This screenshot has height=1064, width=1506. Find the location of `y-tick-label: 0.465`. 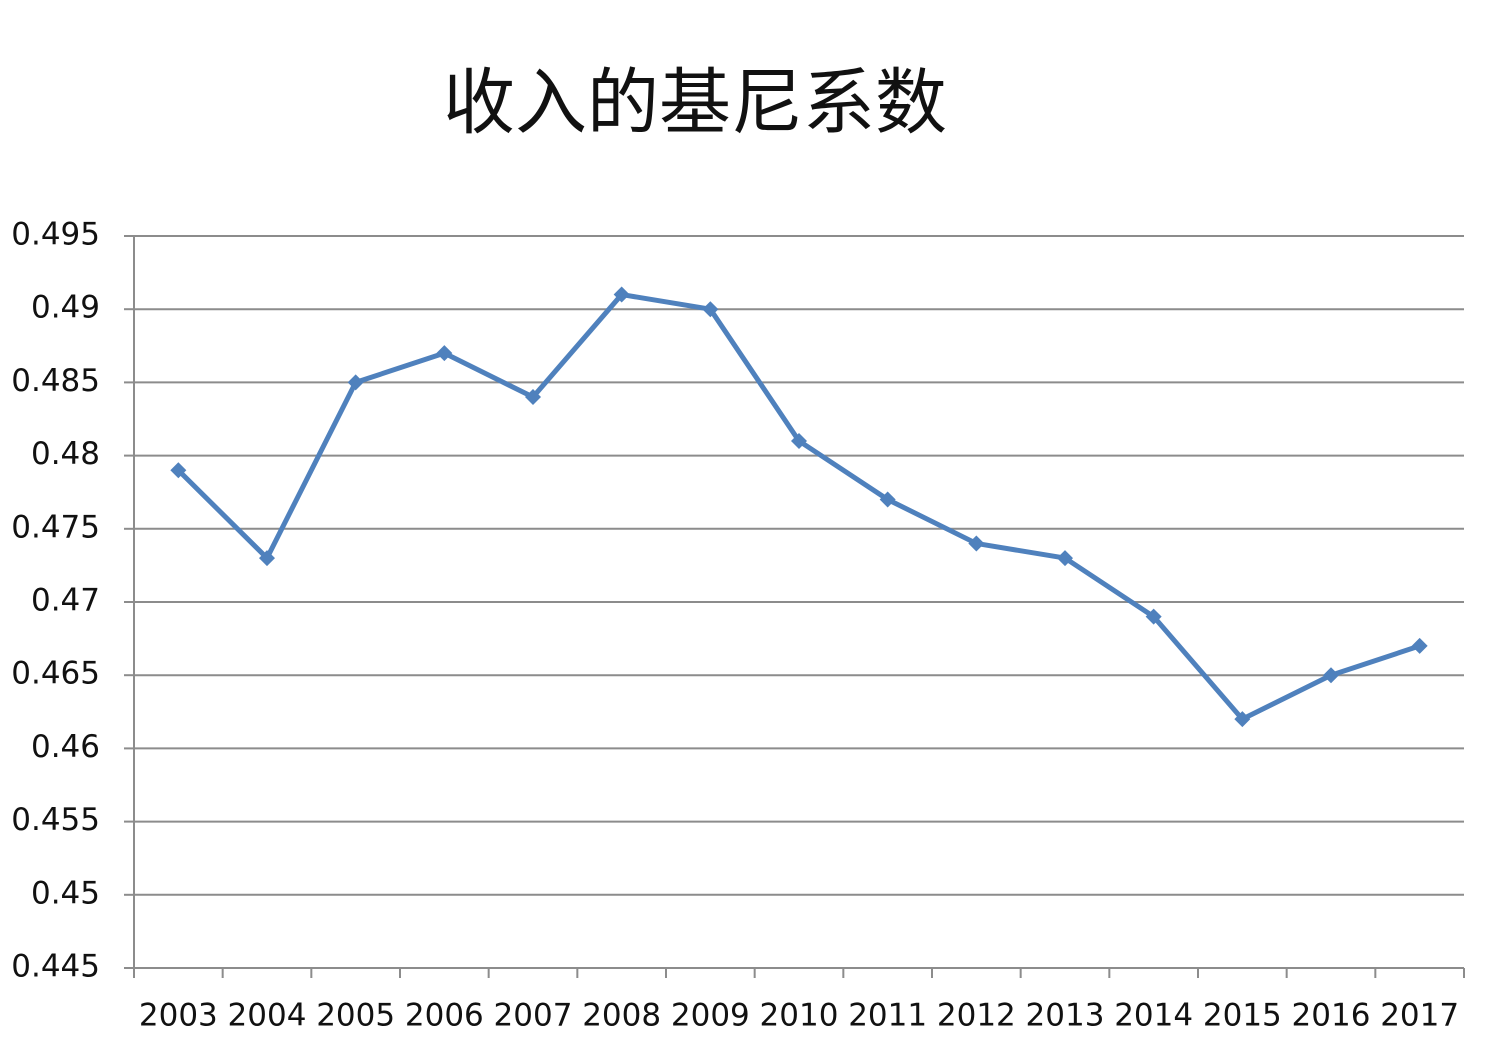

y-tick-label: 0.465 is located at coordinates (55, 674).